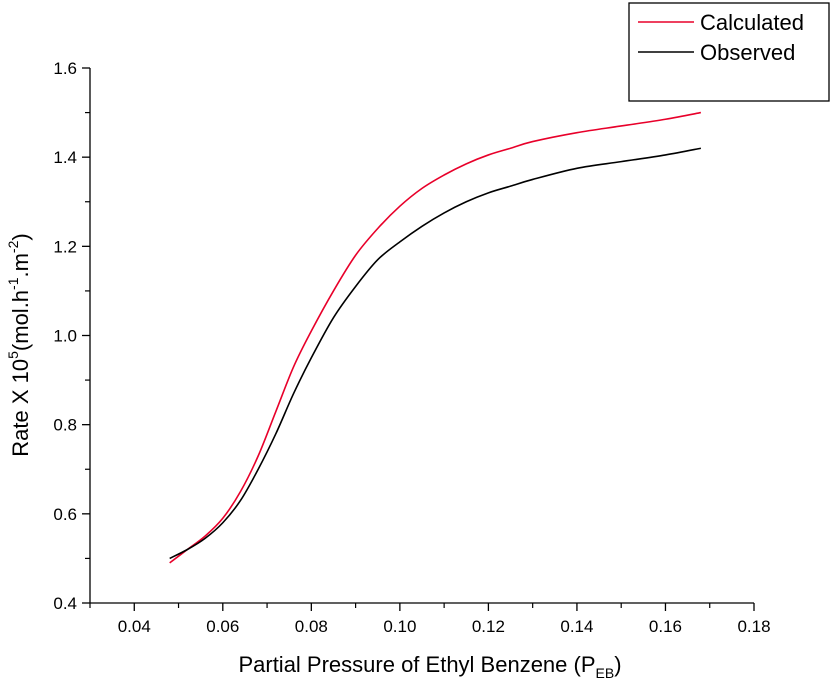 The height and width of the screenshot is (690, 832). Describe the element at coordinates (65, 603) in the screenshot. I see `y-tick-label: 0.4` at that location.